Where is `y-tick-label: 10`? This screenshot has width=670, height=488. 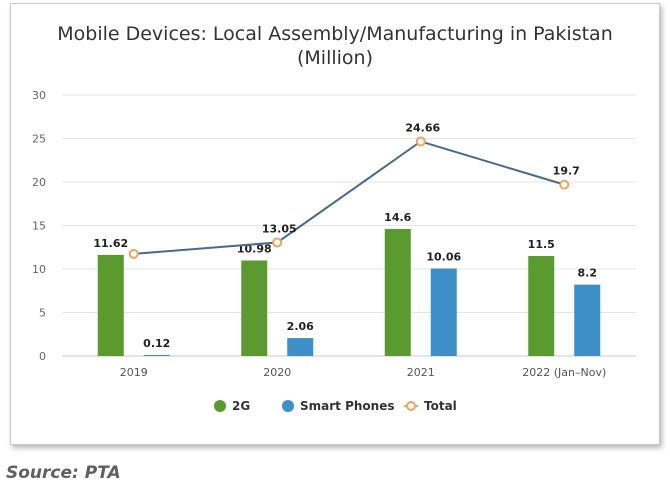 y-tick-label: 10 is located at coordinates (39, 269).